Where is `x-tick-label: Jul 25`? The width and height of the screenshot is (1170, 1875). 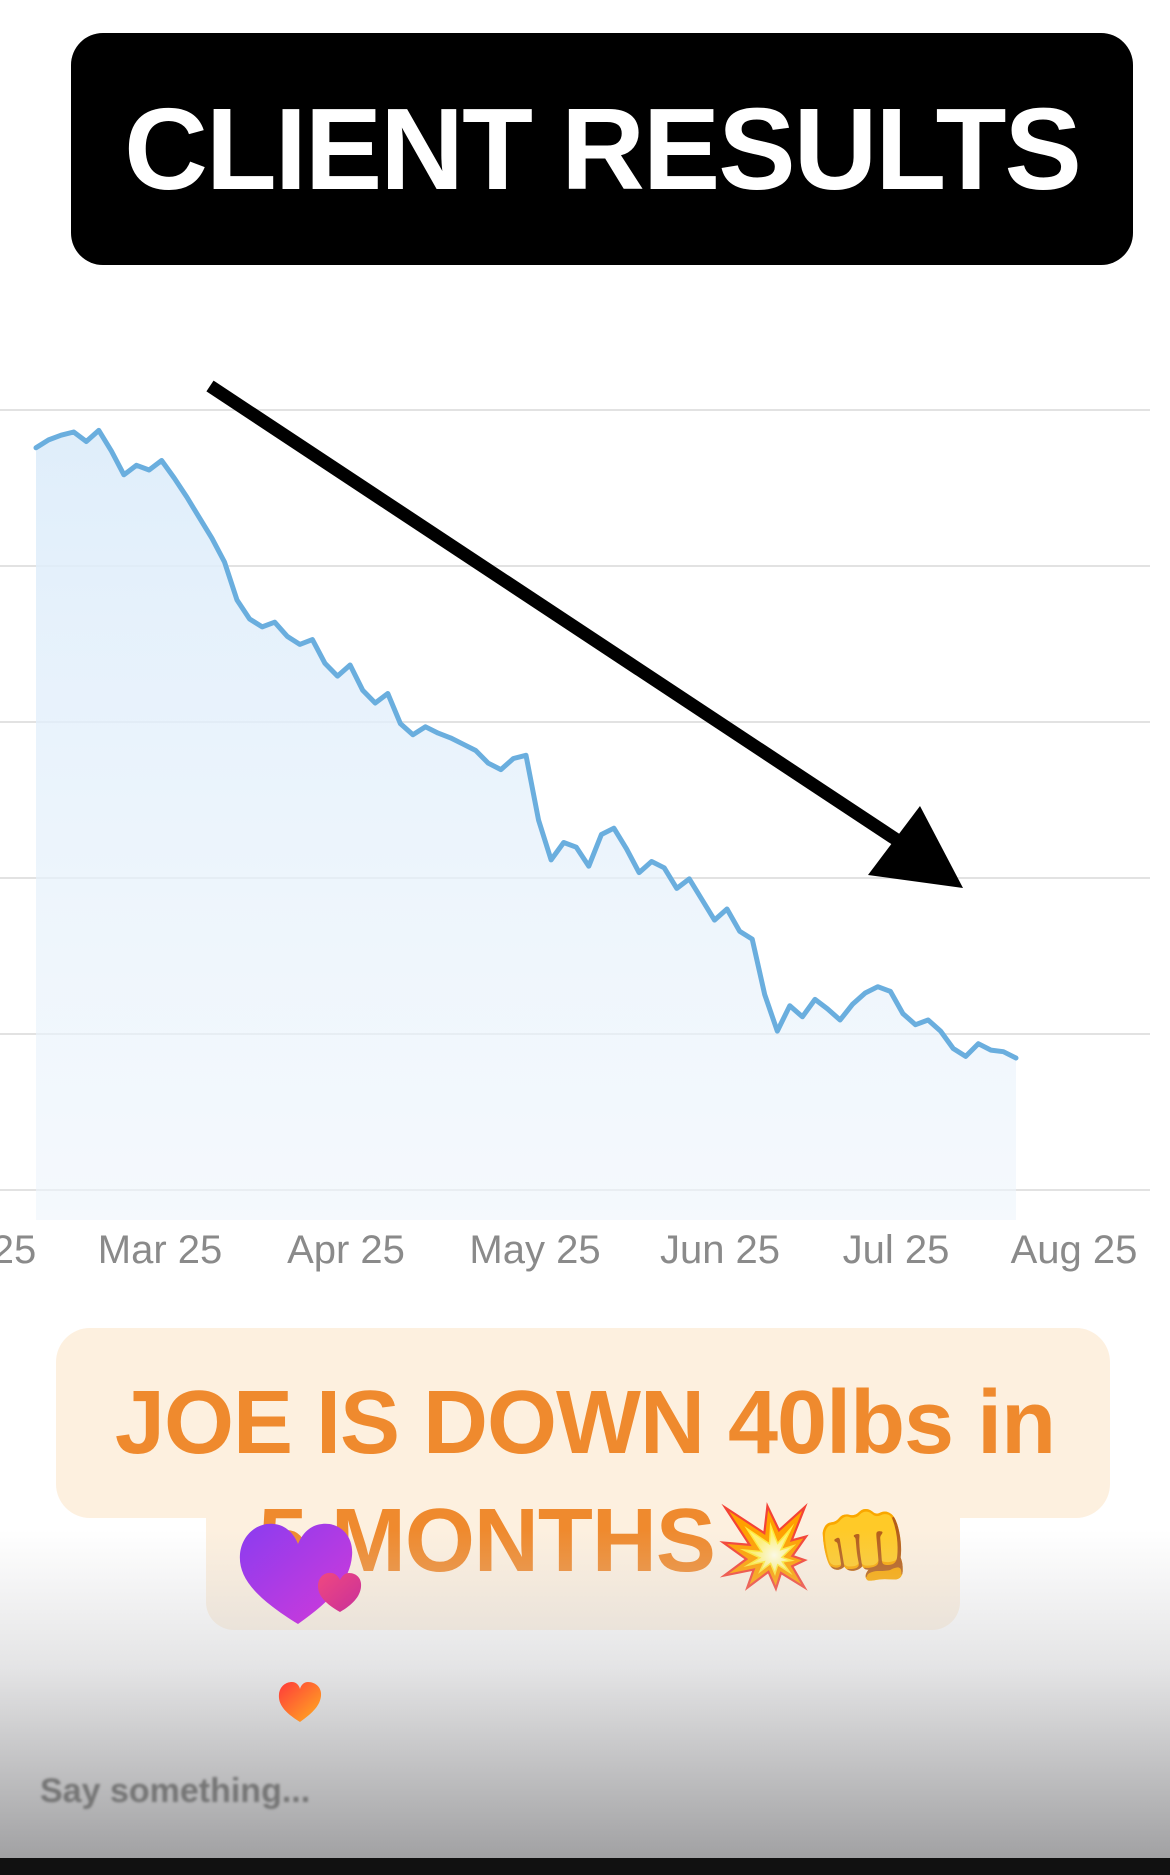
x-tick-label: Jul 25 is located at coordinates (896, 1250).